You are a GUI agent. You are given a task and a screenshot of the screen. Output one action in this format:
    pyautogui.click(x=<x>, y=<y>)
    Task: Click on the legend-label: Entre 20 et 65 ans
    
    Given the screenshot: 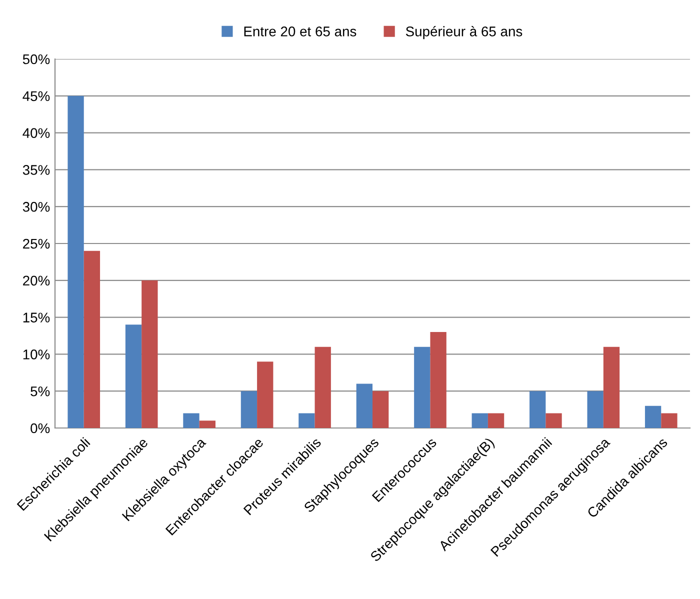 What is the action you would take?
    pyautogui.click(x=300, y=31)
    